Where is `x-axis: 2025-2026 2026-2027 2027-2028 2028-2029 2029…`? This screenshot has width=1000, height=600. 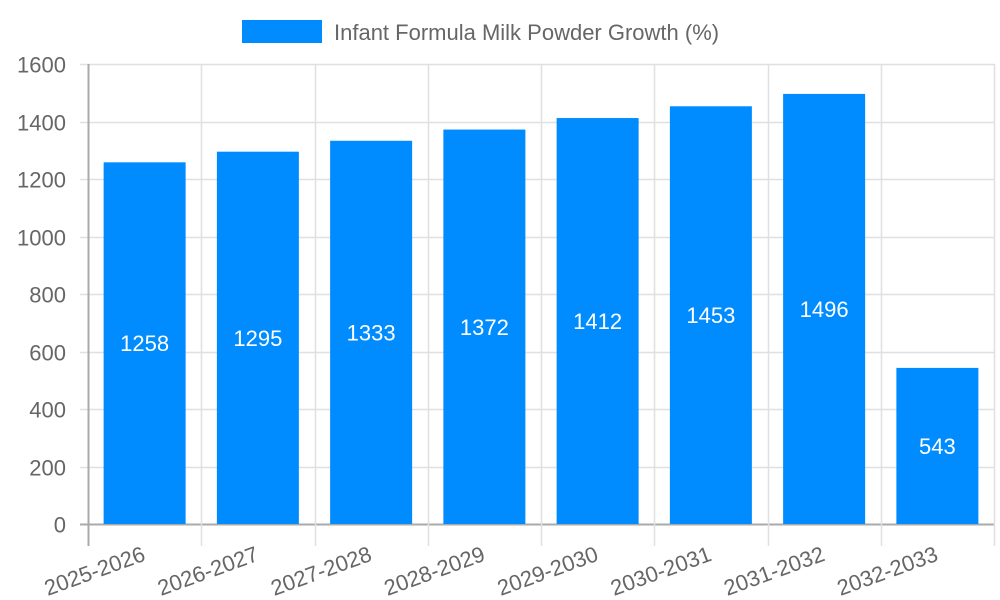 x-axis: 2025-2026 2026-2027 2027-2028 2028-2029 2029… is located at coordinates (491, 570).